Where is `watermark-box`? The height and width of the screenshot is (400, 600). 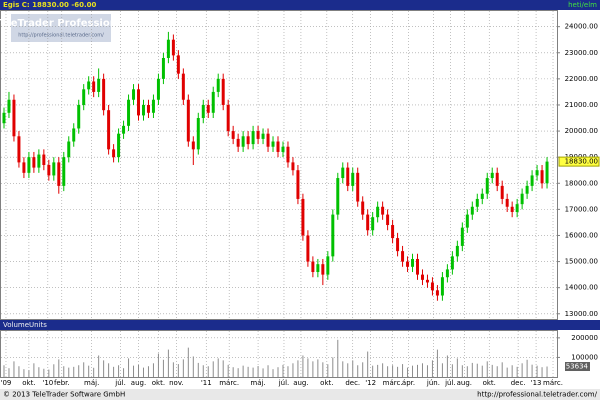
watermark-box is located at coordinates (61, 28).